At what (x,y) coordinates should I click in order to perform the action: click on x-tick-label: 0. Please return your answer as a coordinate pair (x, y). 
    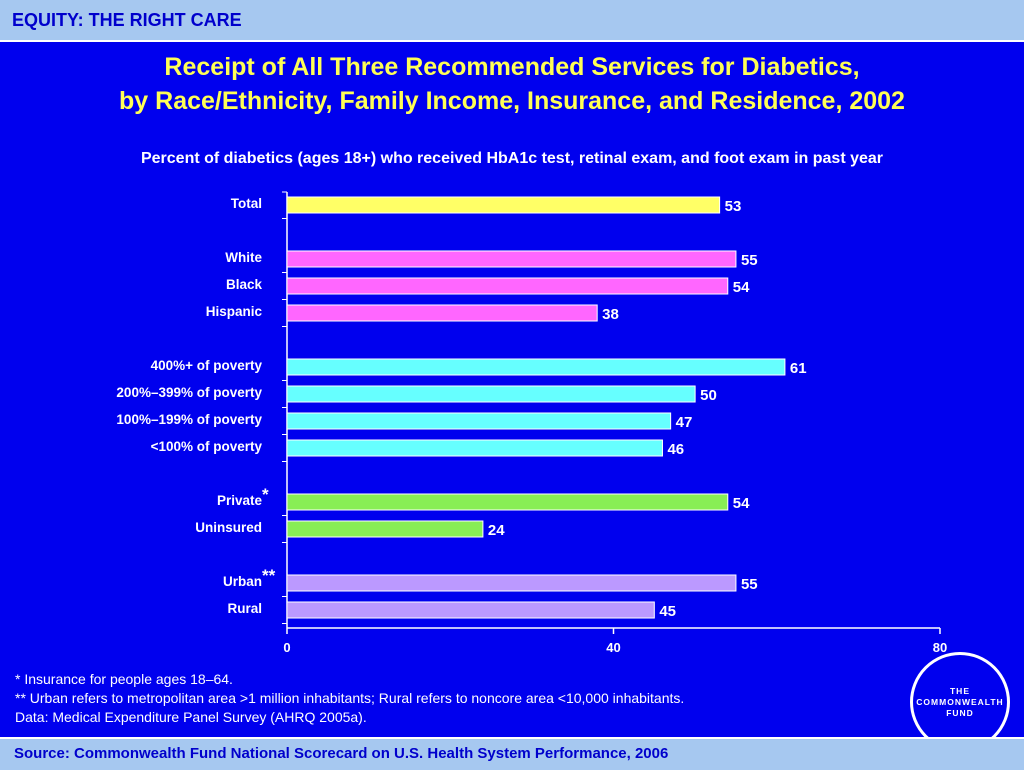
    Looking at the image, I should click on (286, 647).